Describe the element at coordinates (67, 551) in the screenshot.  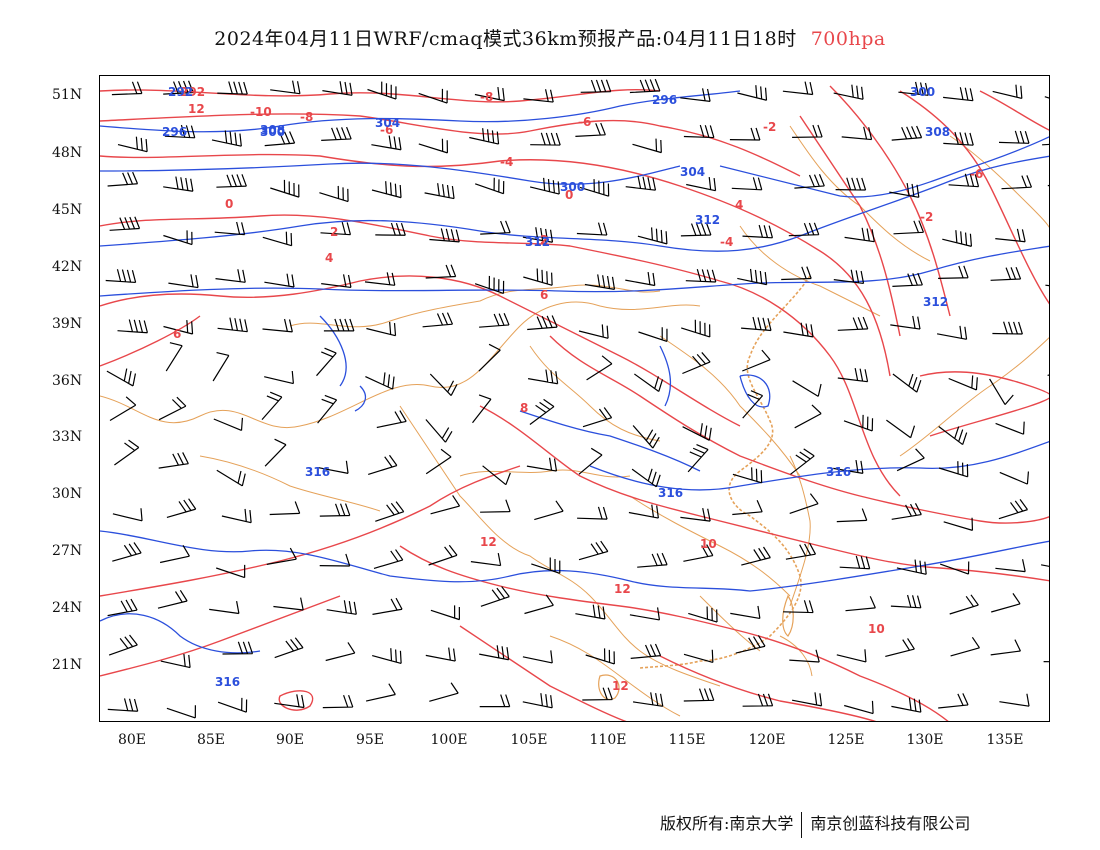
I see `lat-label: 27N` at that location.